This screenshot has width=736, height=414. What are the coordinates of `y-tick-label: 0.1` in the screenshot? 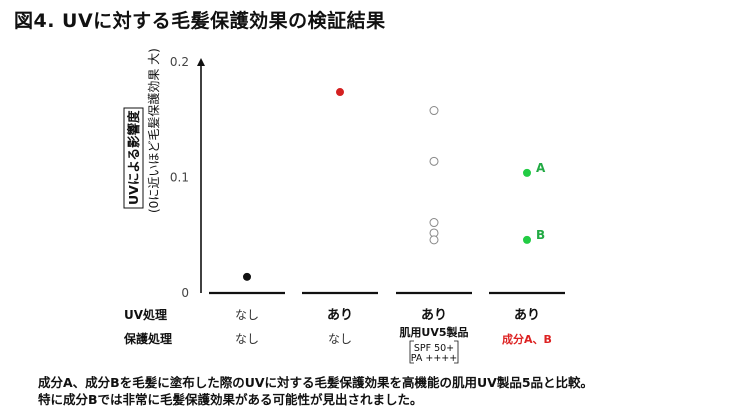 It's located at (179, 178).